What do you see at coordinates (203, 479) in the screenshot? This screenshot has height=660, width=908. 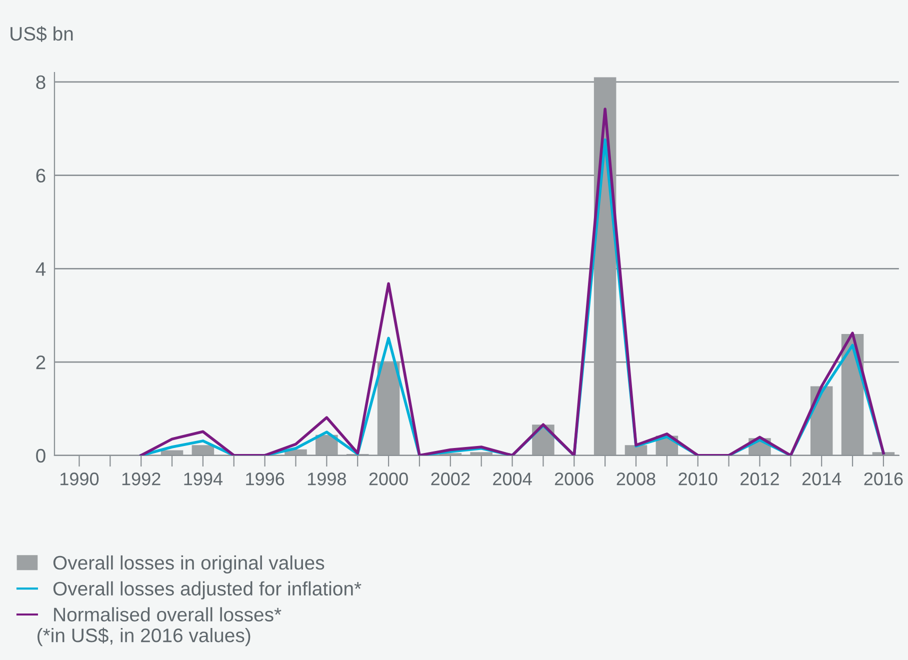 I see `x-tick-label: 1994` at bounding box center [203, 479].